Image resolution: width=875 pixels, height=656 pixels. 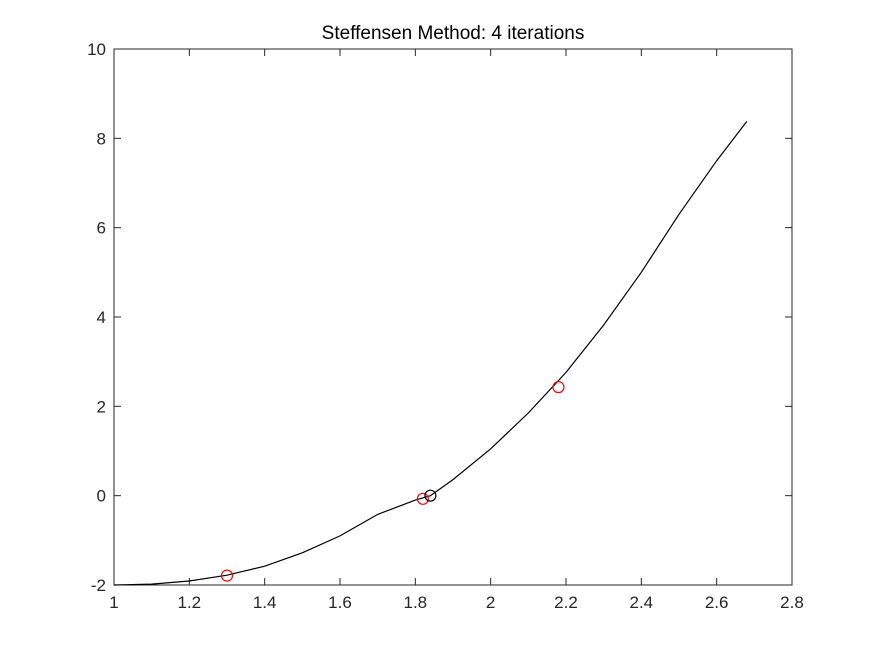 I want to click on y-tick-label: 6, so click(x=101, y=228).